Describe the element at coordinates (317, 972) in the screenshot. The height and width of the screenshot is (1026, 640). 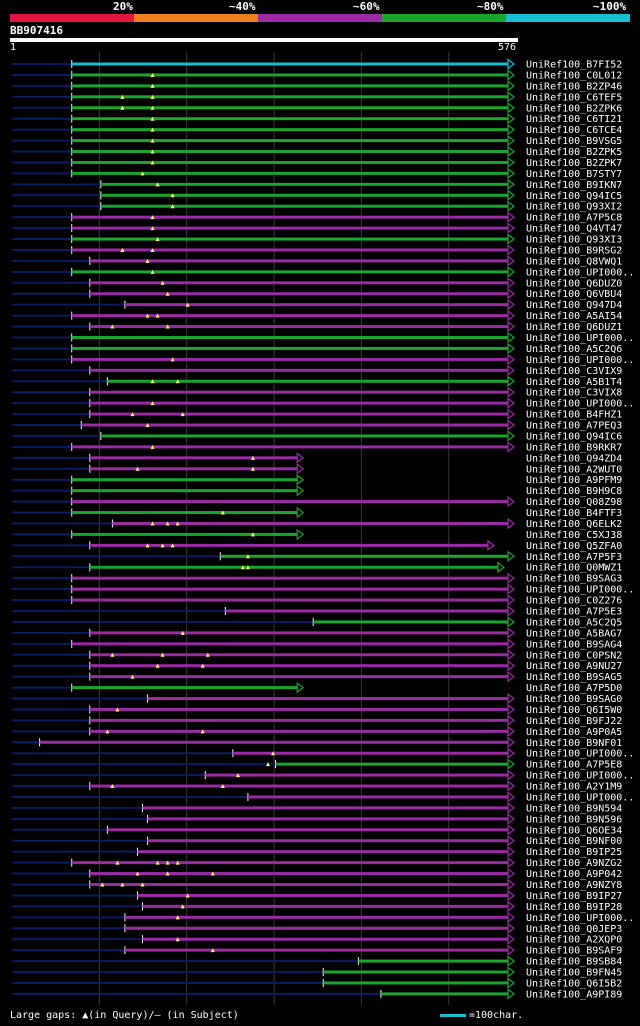
I see `hit-row: UniRef100_B9FN45` at that location.